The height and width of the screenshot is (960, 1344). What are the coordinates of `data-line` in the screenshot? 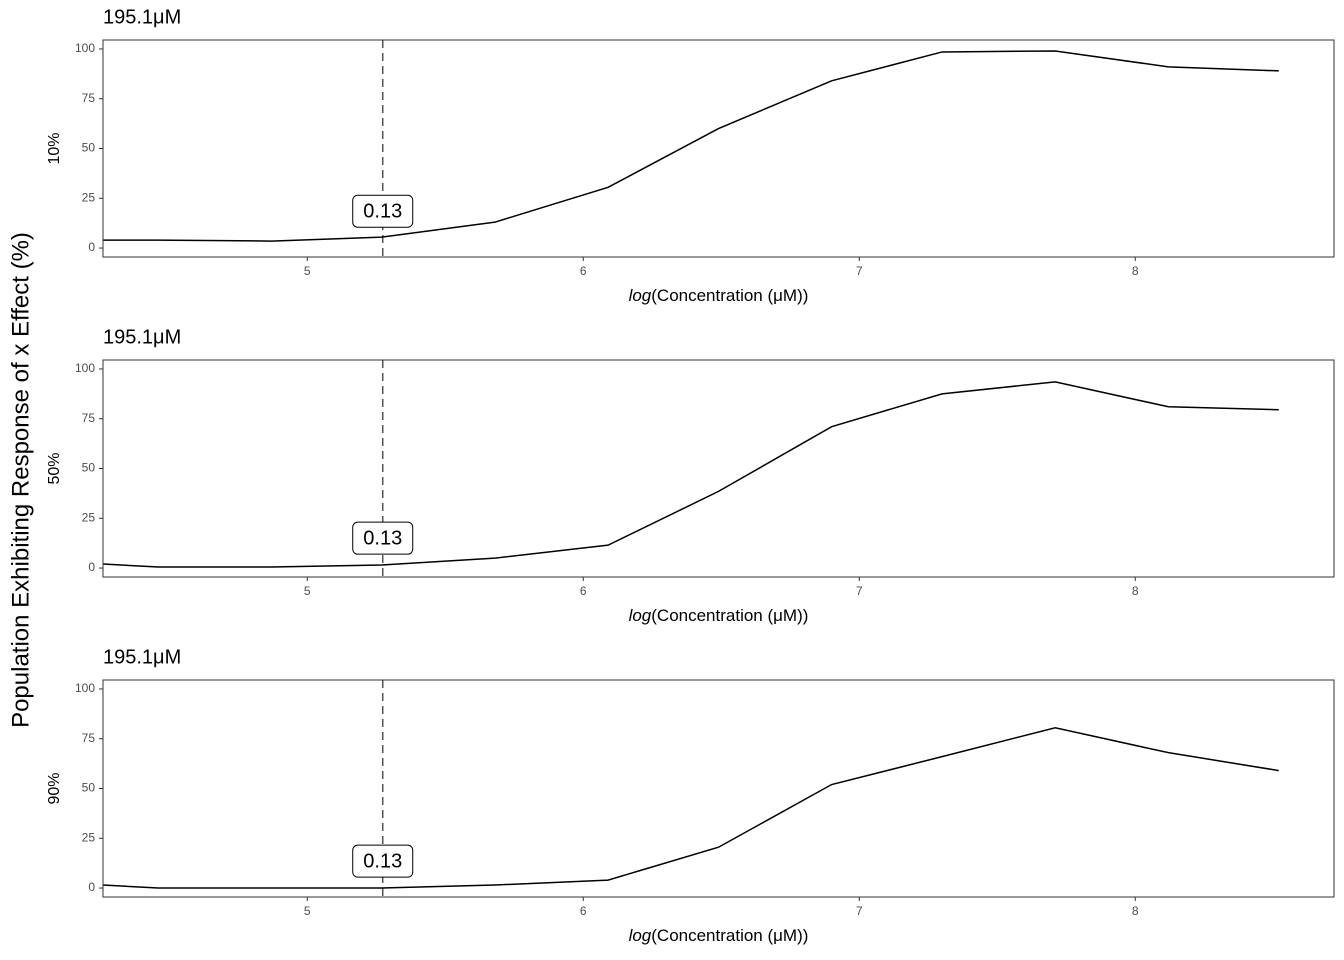 It's located at (690, 808).